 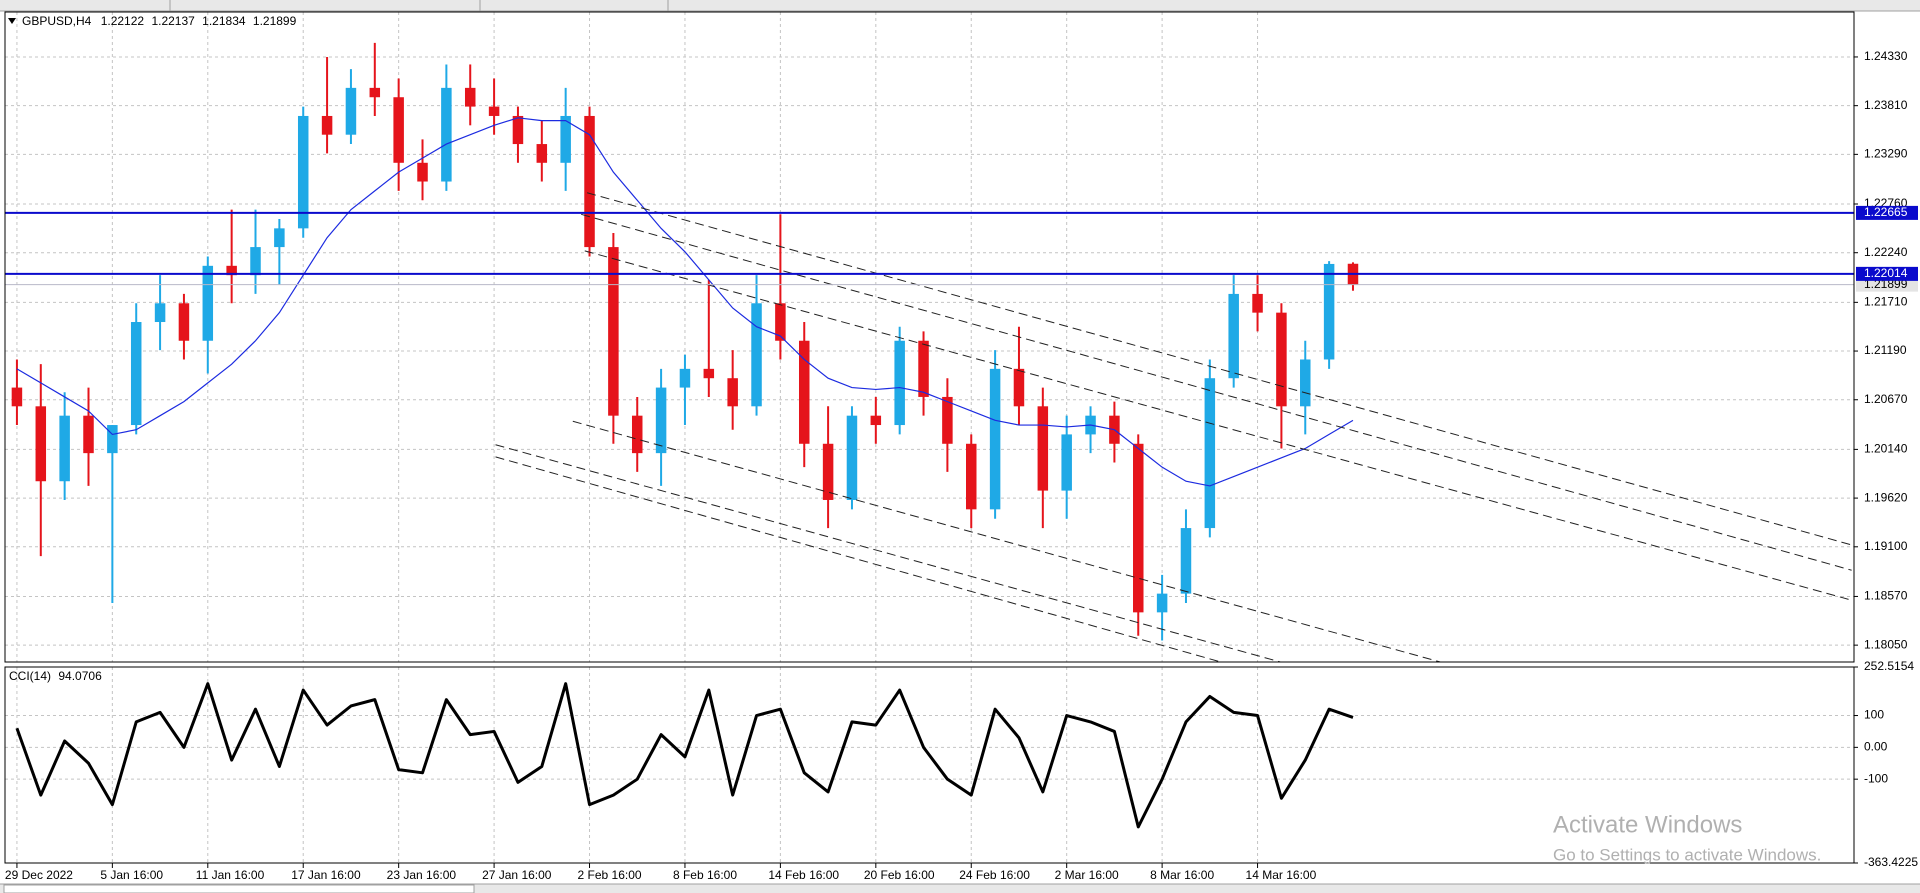 What do you see at coordinates (57, 21) in the screenshot?
I see `symbol-title: GBPUSD,H4` at bounding box center [57, 21].